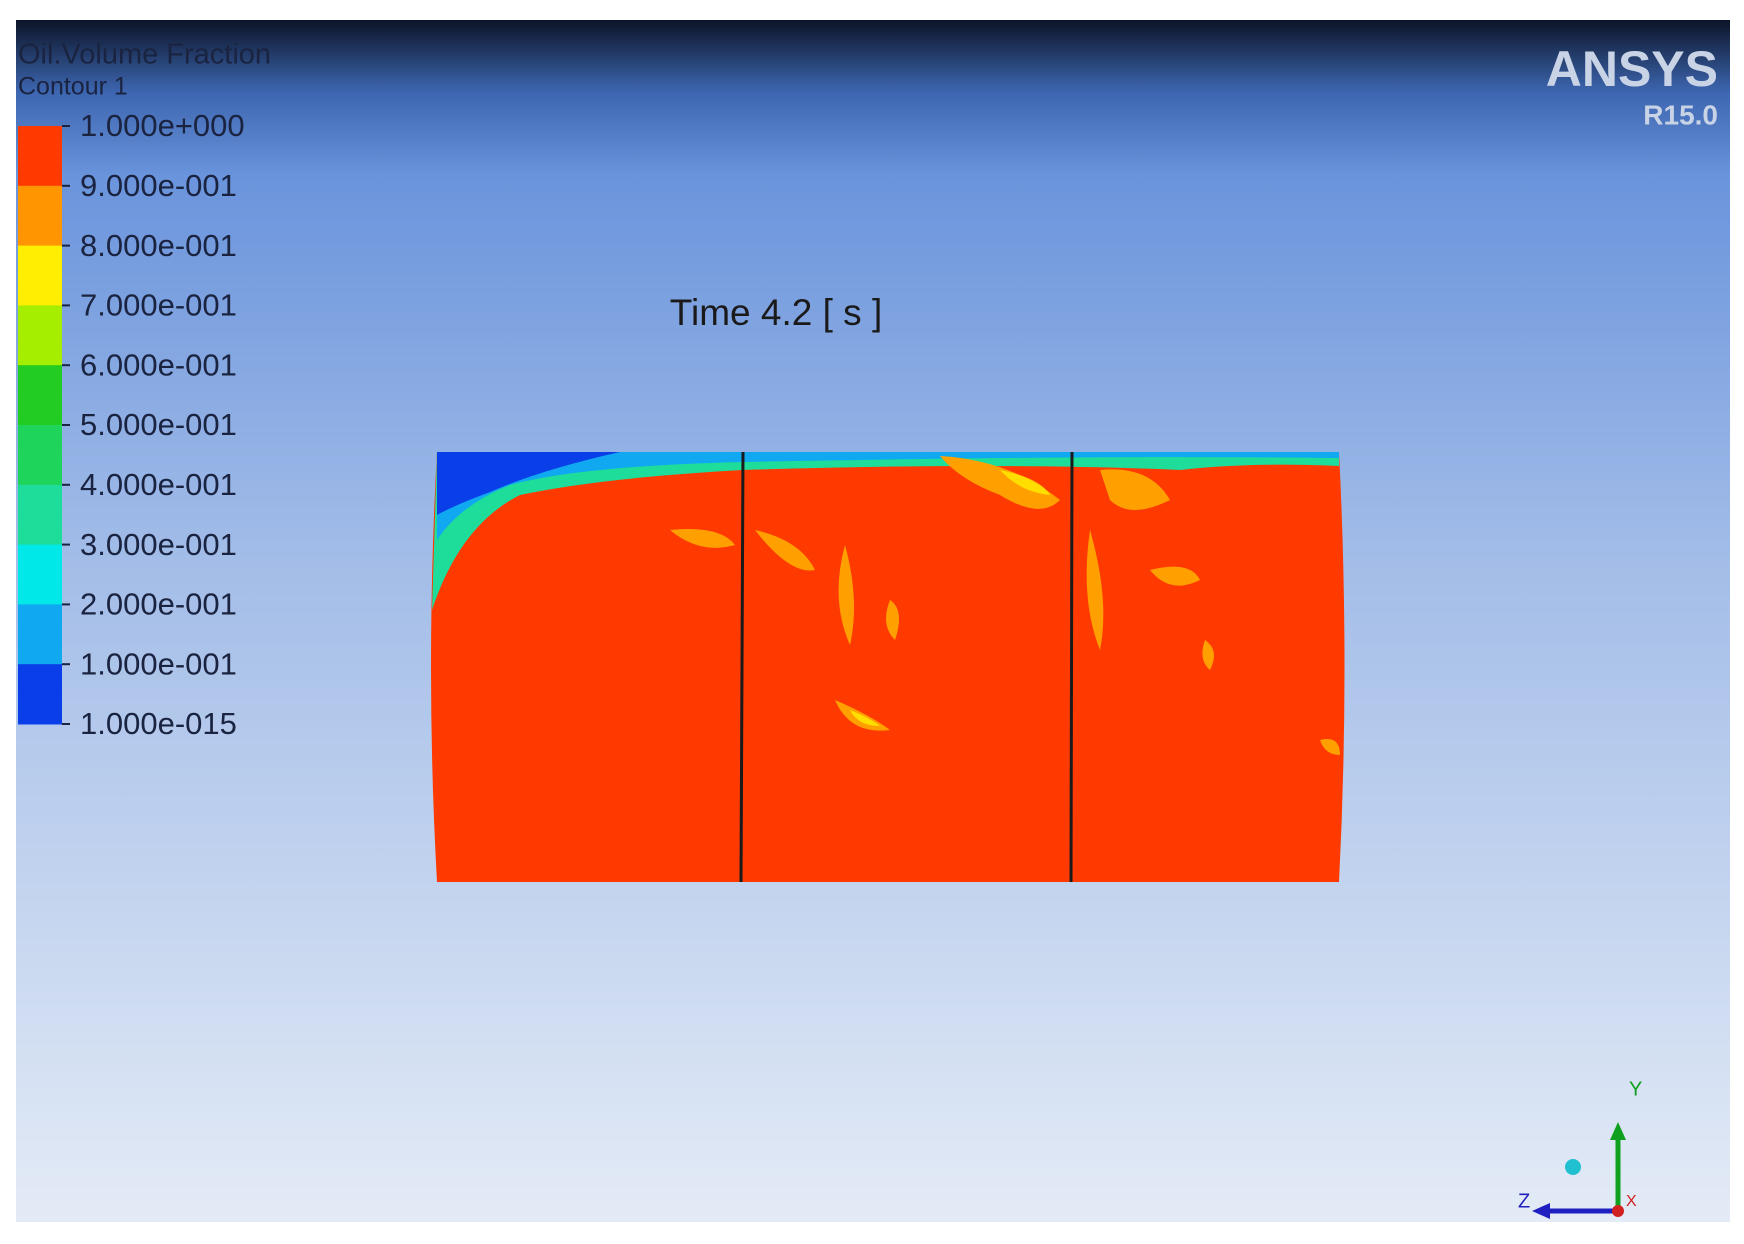 The image size is (1744, 1244). I want to click on axes-triad: Y Z X, so click(1580, 1148).